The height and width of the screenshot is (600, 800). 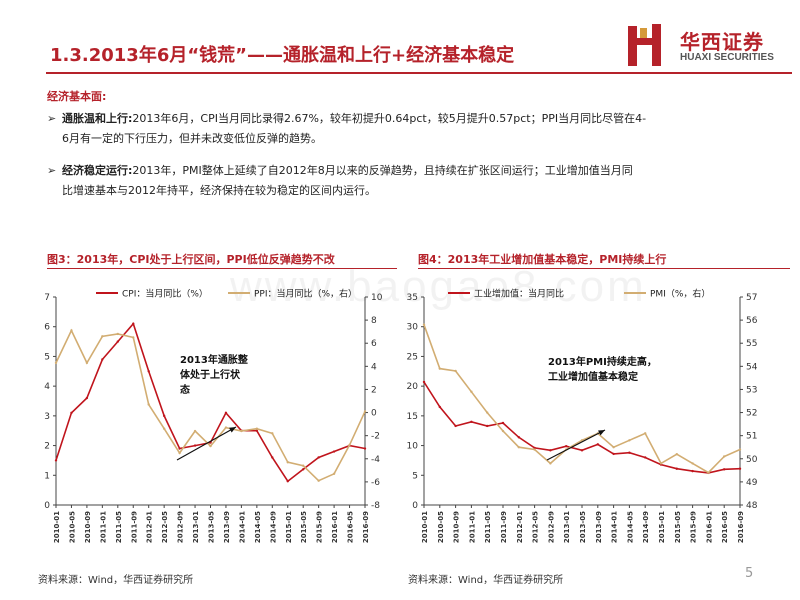 I want to click on x-tick-label: 2016-01, so click(x=335, y=527).